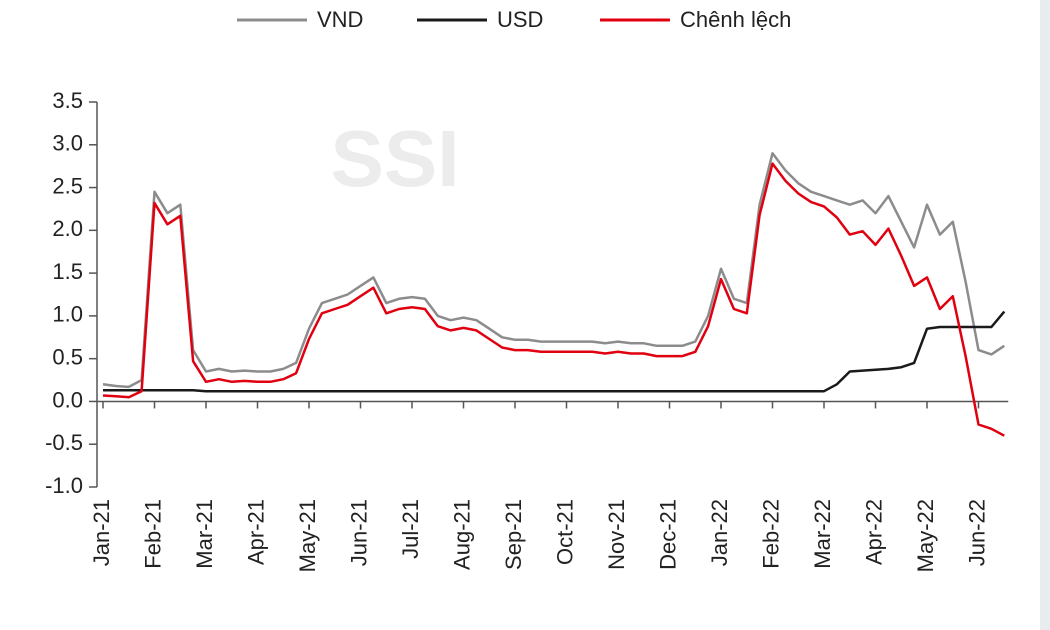 Image resolution: width=1050 pixels, height=630 pixels. What do you see at coordinates (395, 158) in the screenshot?
I see `watermark: SSI` at bounding box center [395, 158].